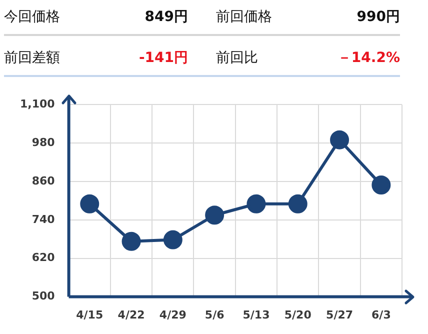  I want to click on x-tick-label: 5/27, so click(340, 315).